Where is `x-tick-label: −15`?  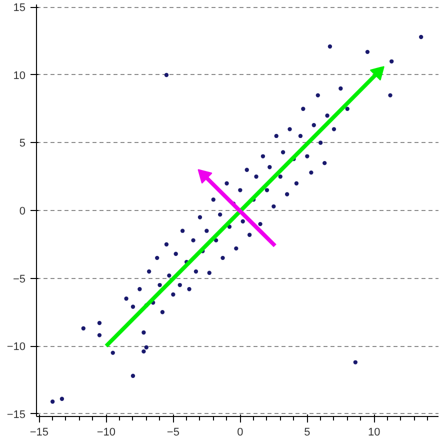
x-tick-label: −15 is located at coordinates (39, 432).